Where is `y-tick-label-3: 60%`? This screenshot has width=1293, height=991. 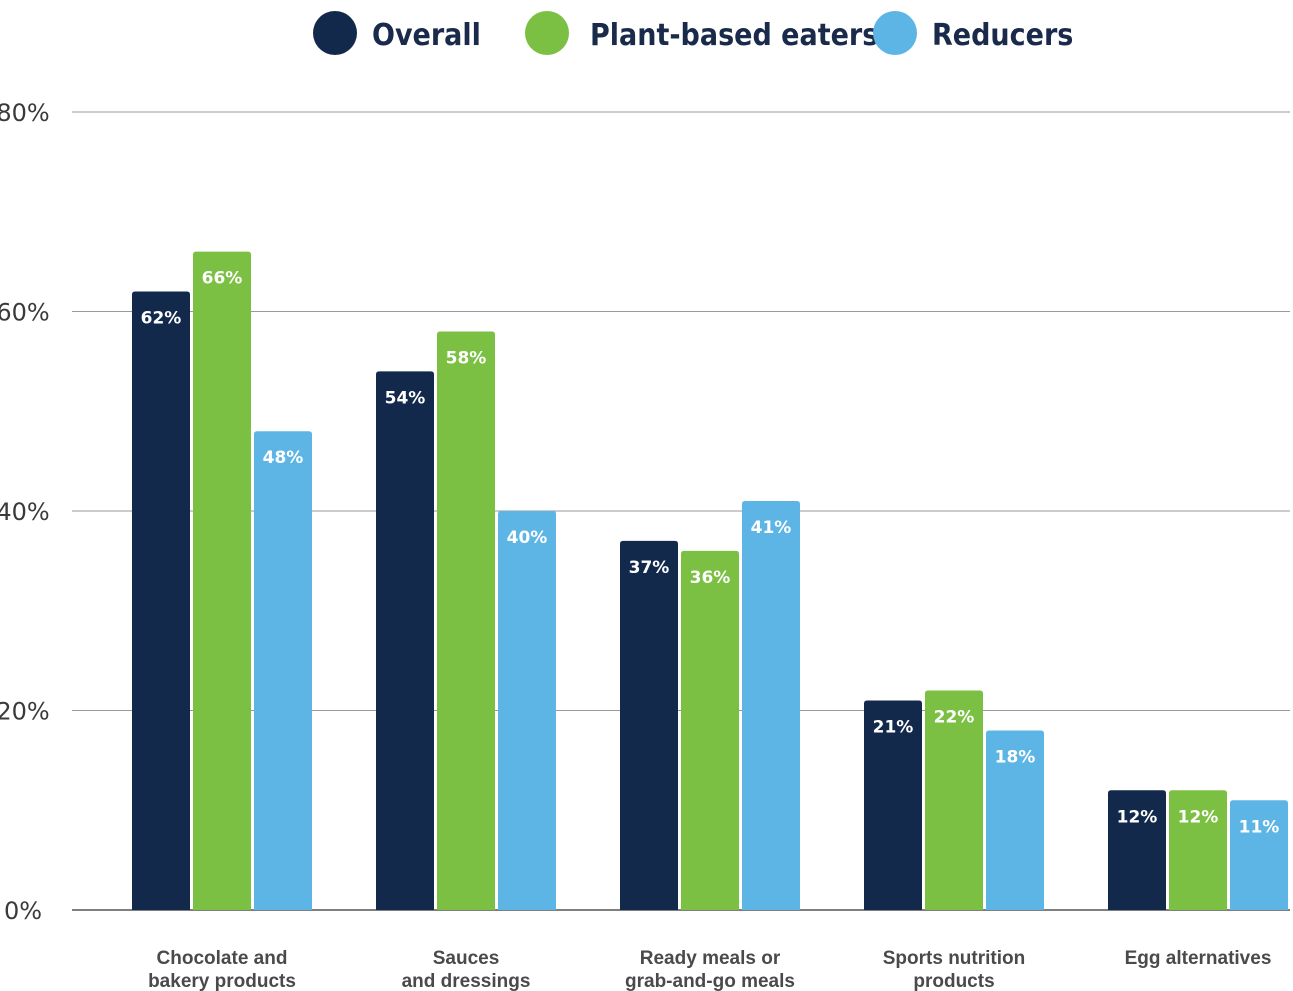 y-tick-label-3: 60% is located at coordinates (25, 313).